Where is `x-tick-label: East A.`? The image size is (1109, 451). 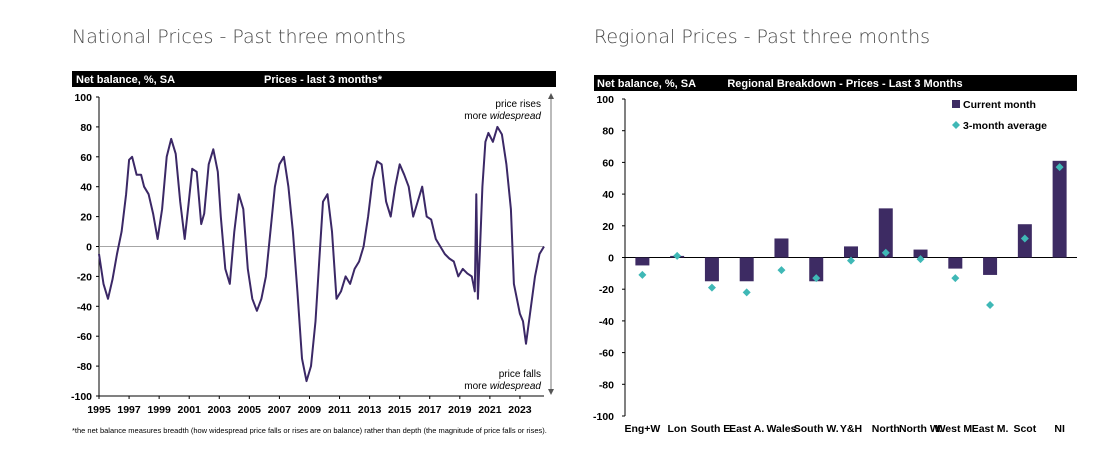
x-tick-label: East A. is located at coordinates (746, 429).